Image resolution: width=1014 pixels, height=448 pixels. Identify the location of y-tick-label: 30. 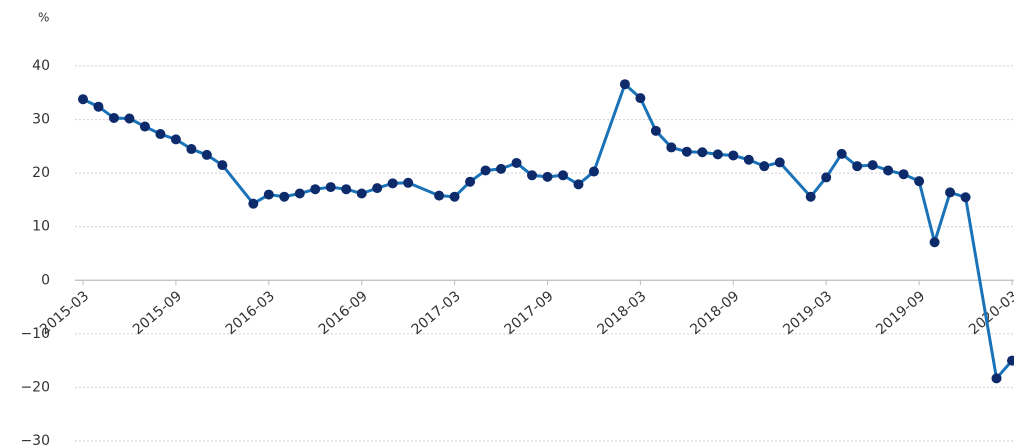
(41, 120).